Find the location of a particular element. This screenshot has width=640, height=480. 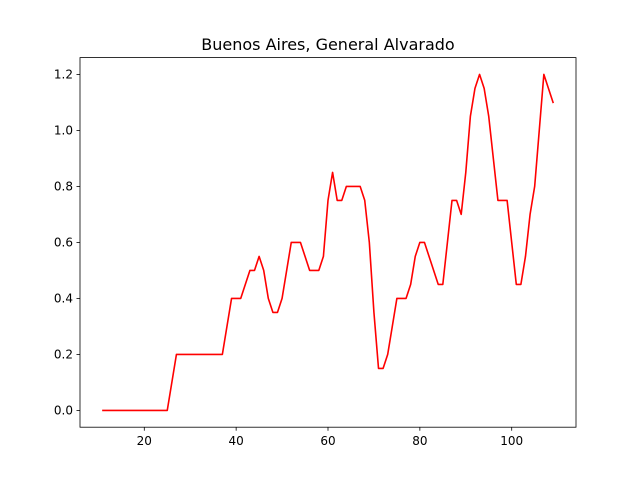

x-tick-label: 80 is located at coordinates (419, 441).